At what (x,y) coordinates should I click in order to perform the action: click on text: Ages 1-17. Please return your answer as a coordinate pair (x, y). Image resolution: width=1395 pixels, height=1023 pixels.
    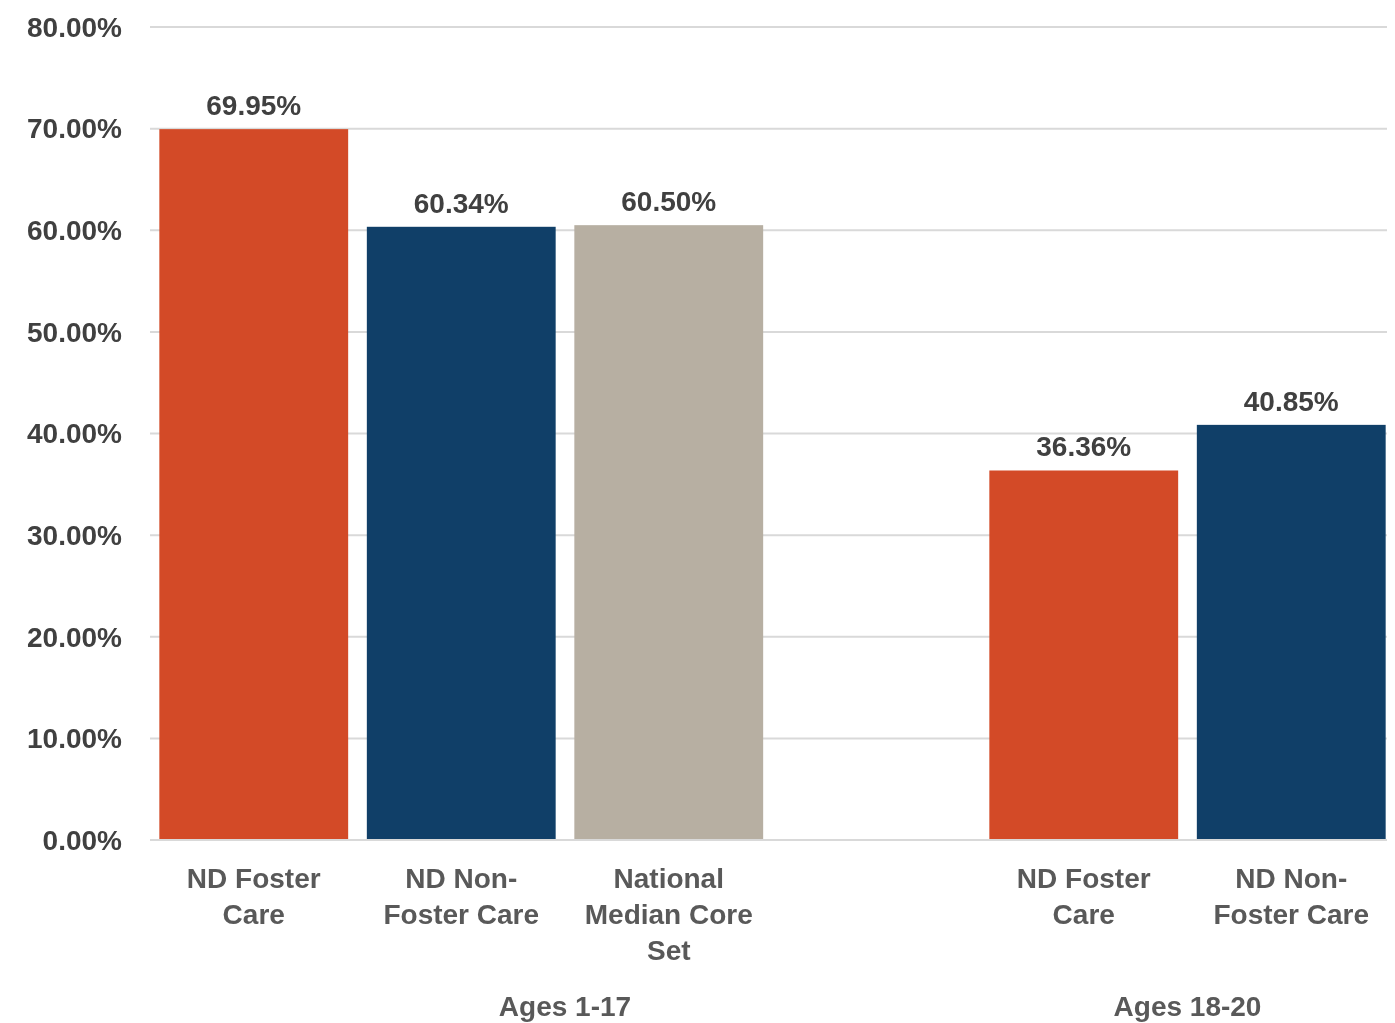
    Looking at the image, I should click on (565, 1006).